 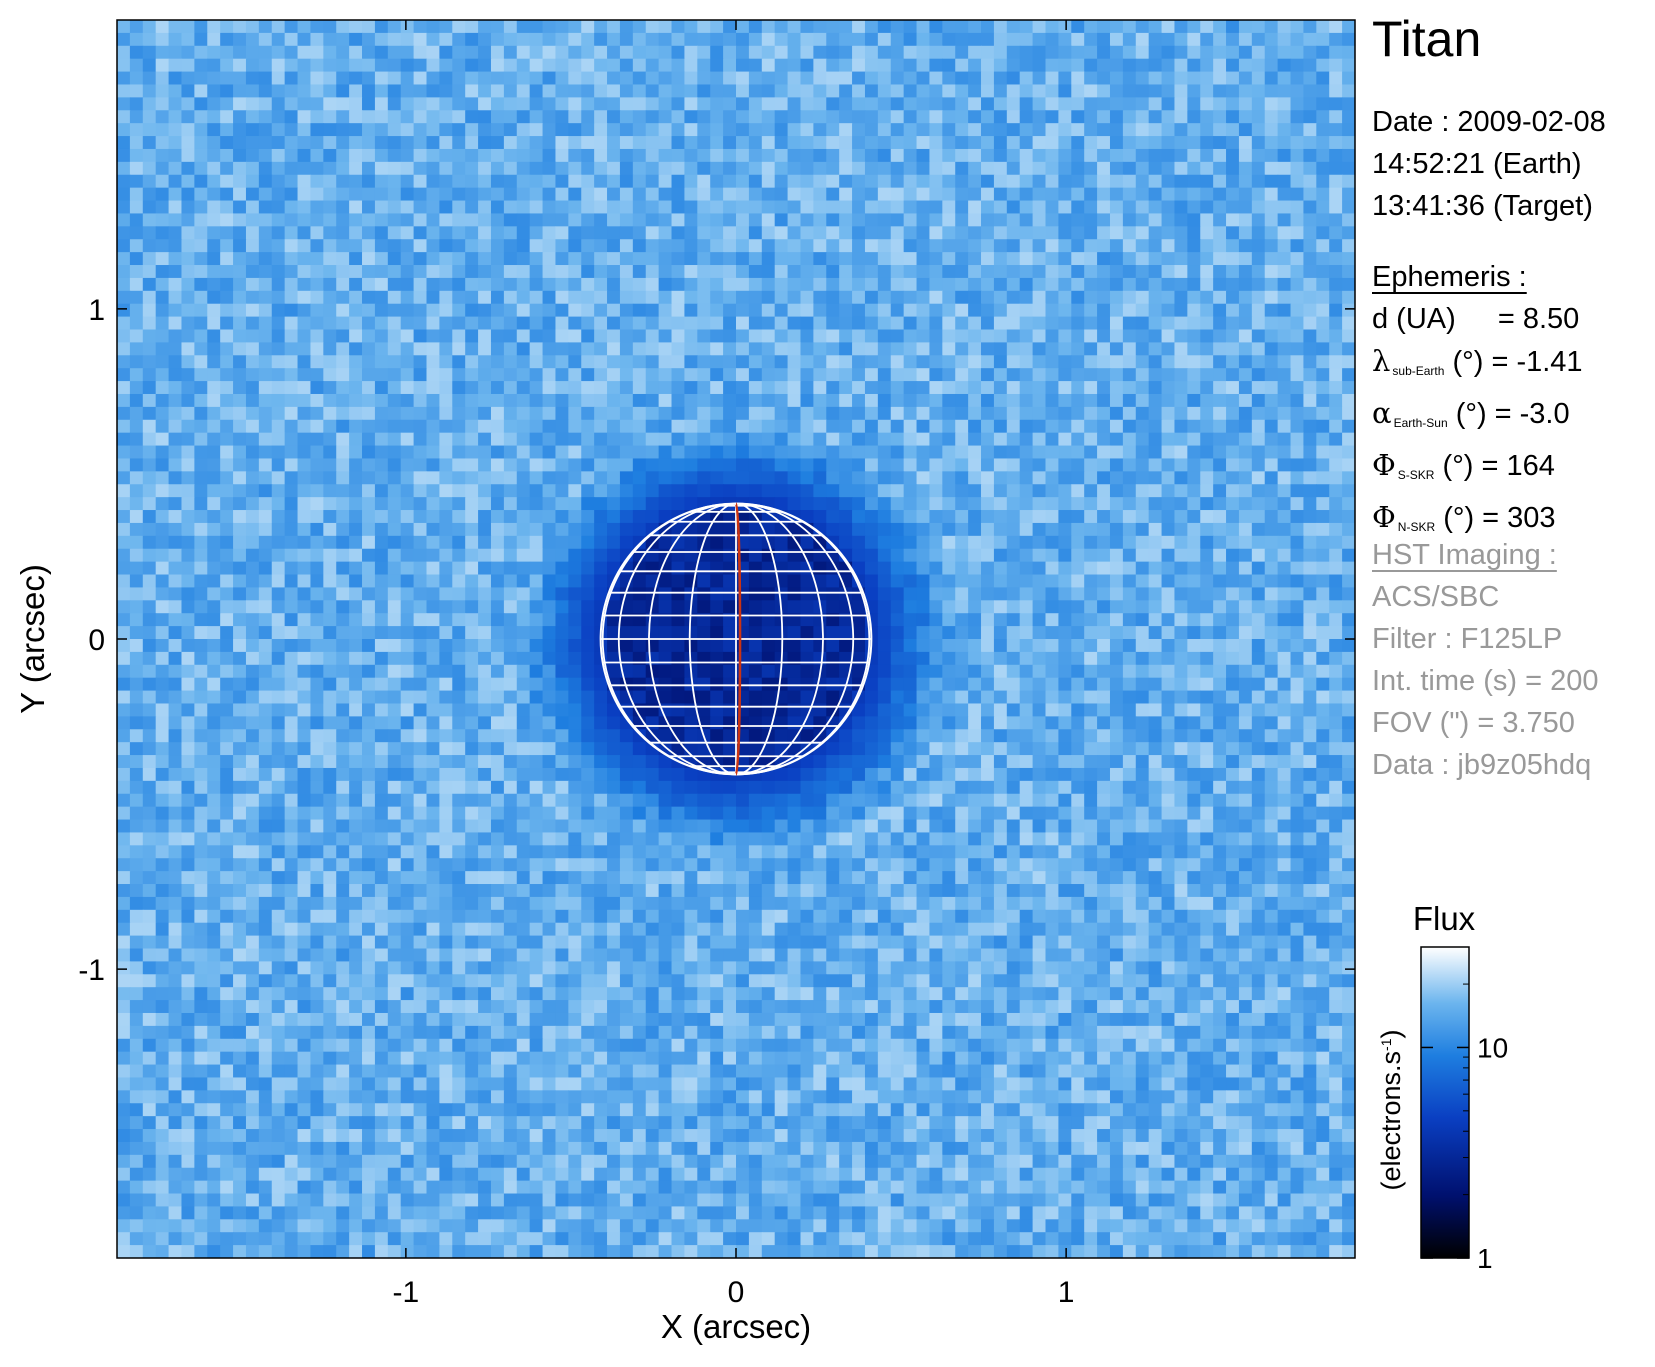 What do you see at coordinates (1477, 319) in the screenshot?
I see `distance-row: d (UA) = 8.50` at bounding box center [1477, 319].